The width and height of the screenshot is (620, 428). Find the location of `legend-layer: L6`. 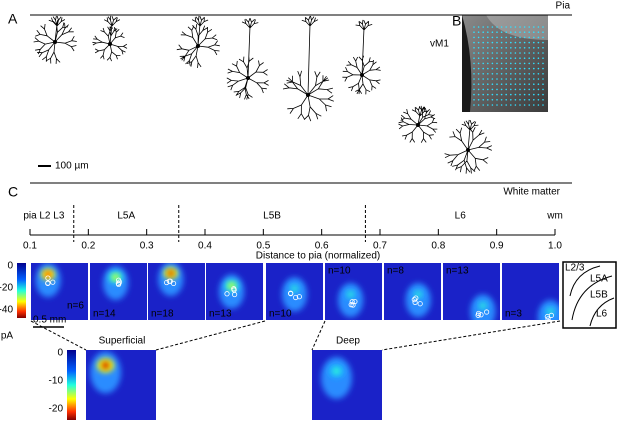

legend-layer: L6 is located at coordinates (602, 314).